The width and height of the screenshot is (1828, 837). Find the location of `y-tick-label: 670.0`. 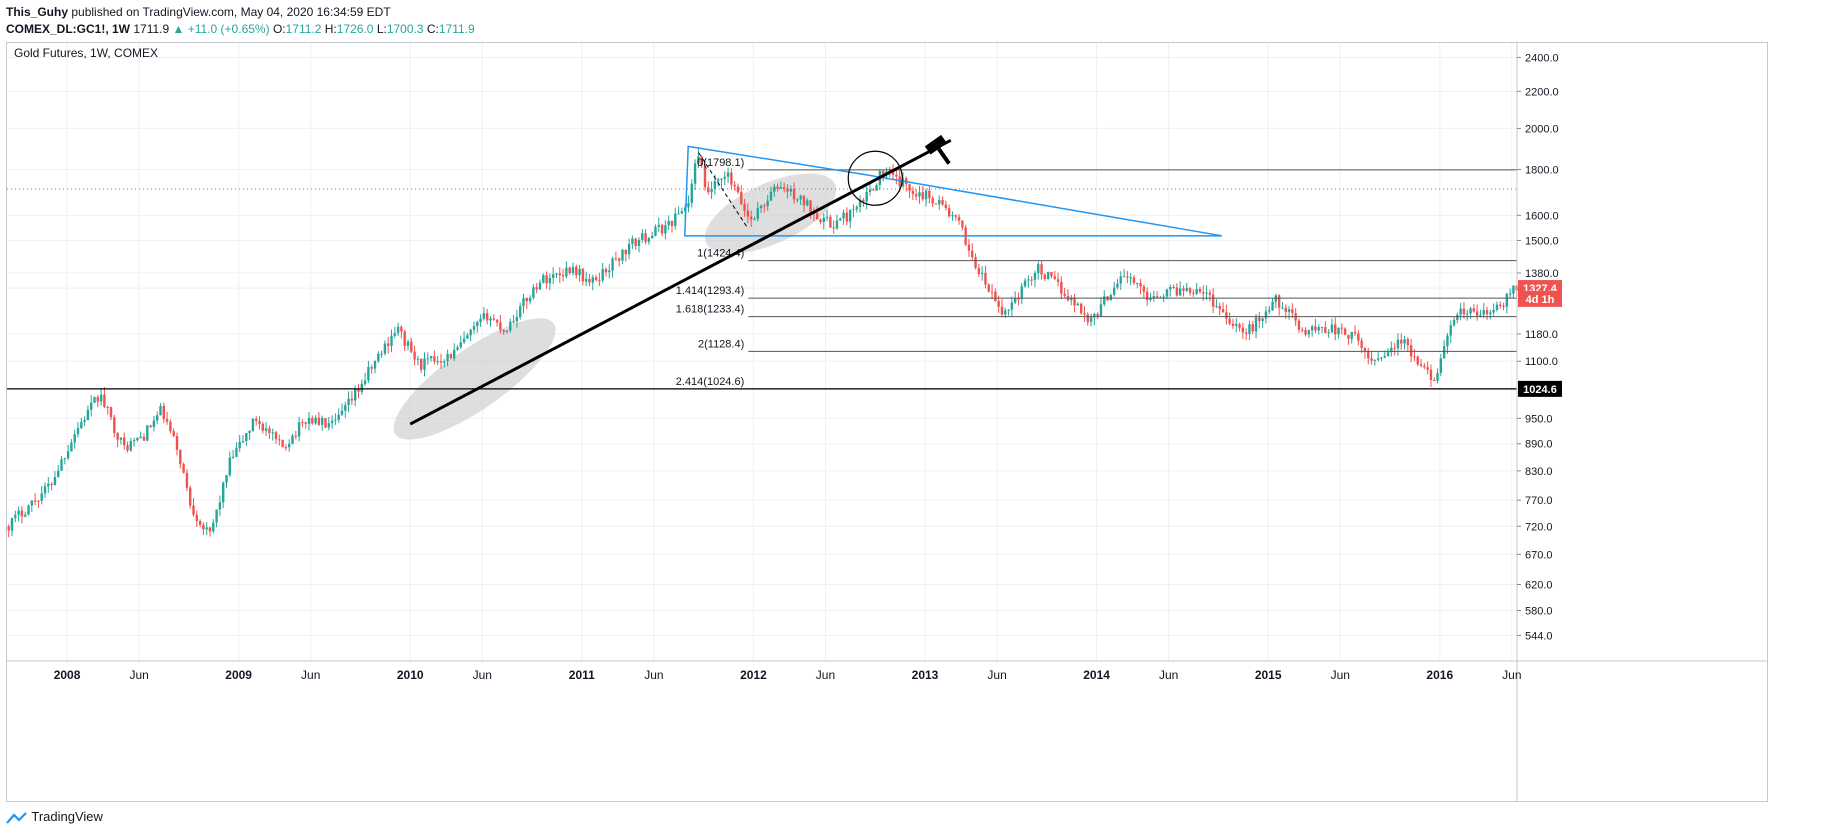

y-tick-label: 670.0 is located at coordinates (1539, 555).